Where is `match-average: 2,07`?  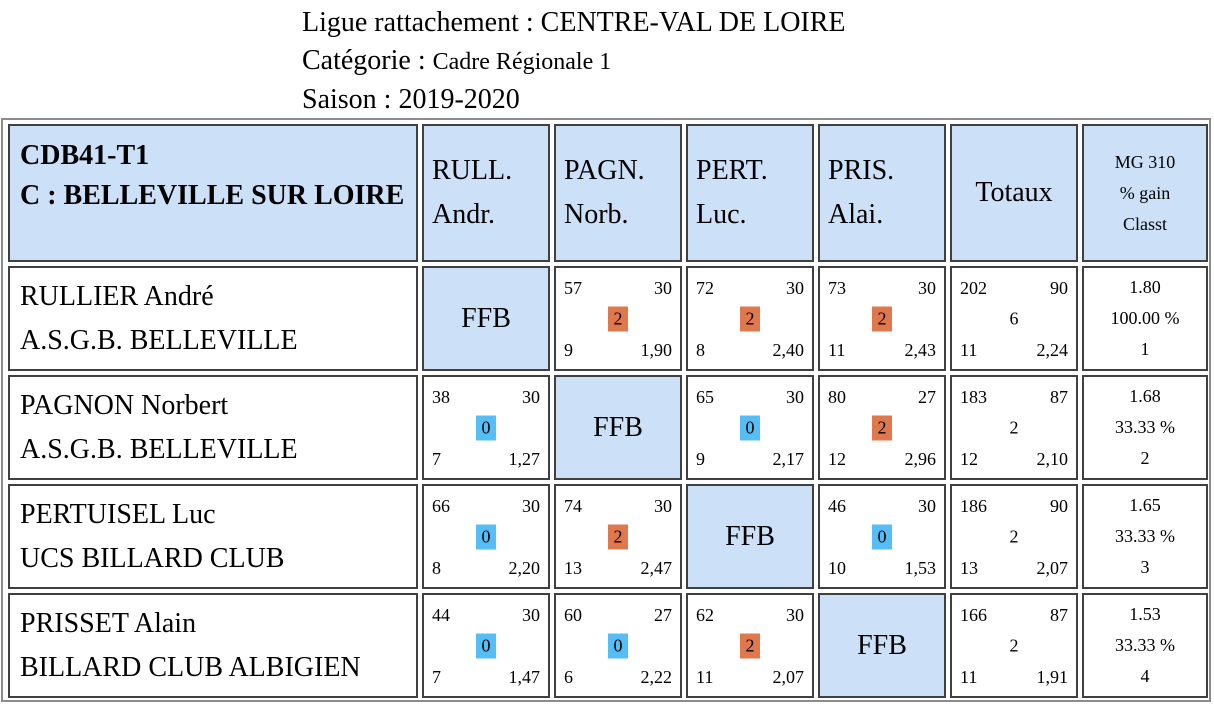
match-average: 2,07 is located at coordinates (788, 677).